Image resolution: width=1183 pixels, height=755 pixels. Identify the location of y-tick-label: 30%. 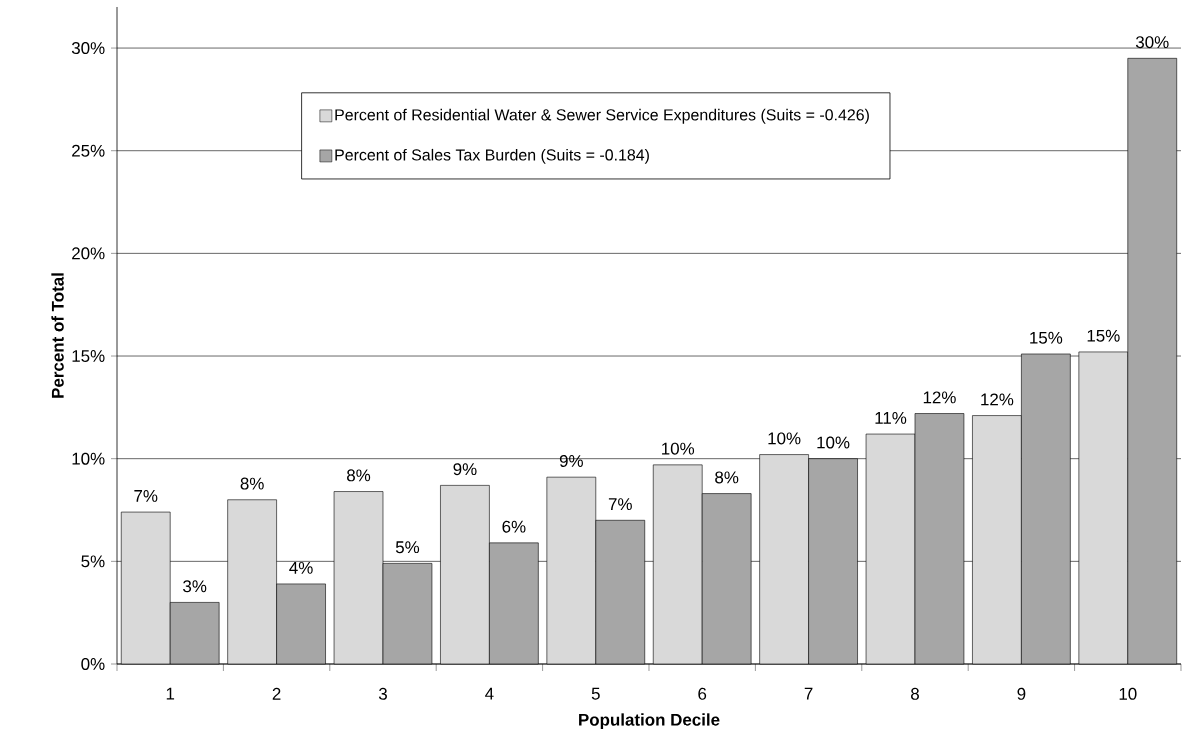
(88, 48).